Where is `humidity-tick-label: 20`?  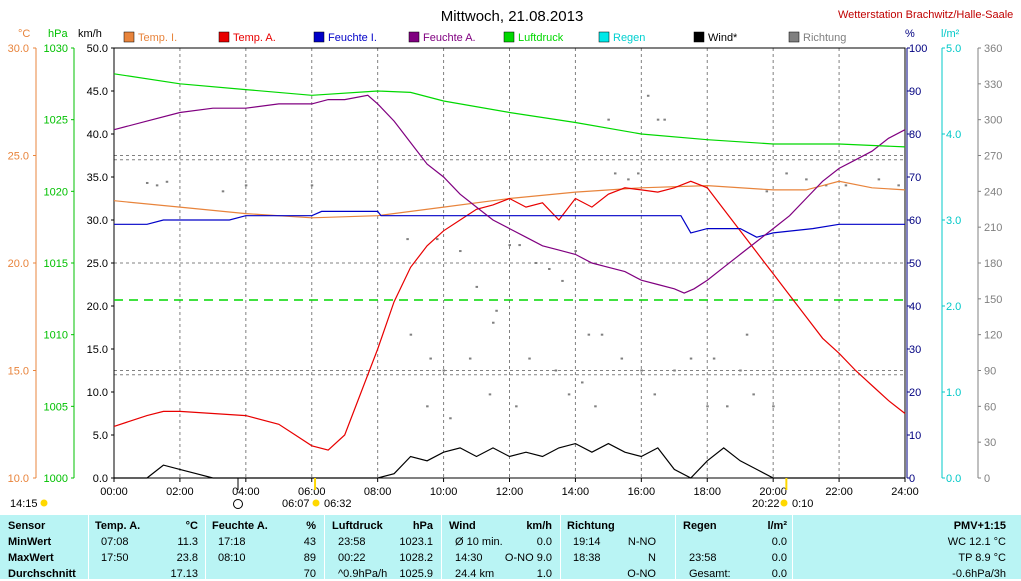 humidity-tick-label: 20 is located at coordinates (915, 393).